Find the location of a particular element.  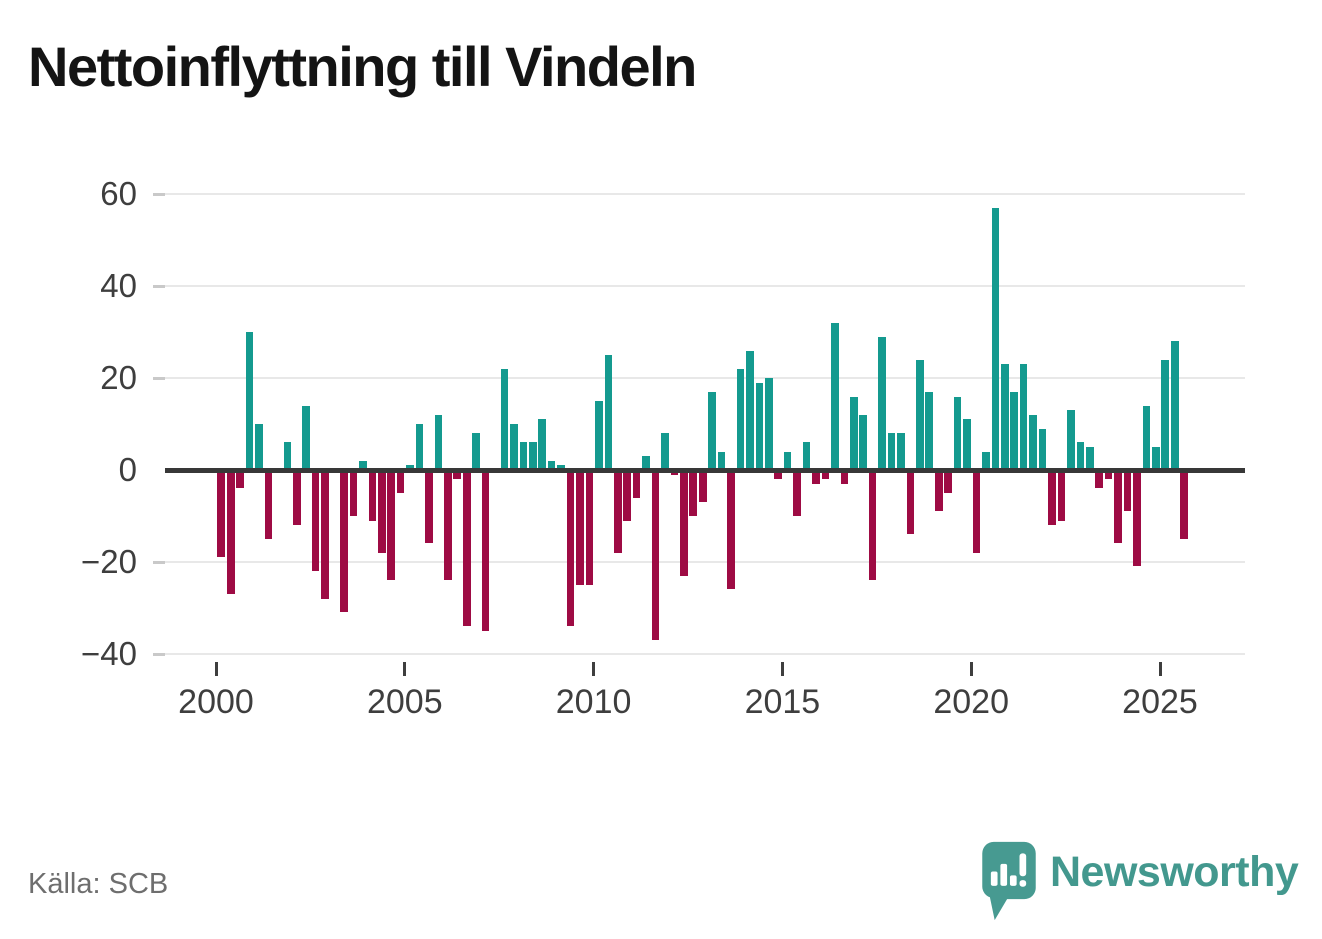

bar-2017-Q4 is located at coordinates (891, 451).